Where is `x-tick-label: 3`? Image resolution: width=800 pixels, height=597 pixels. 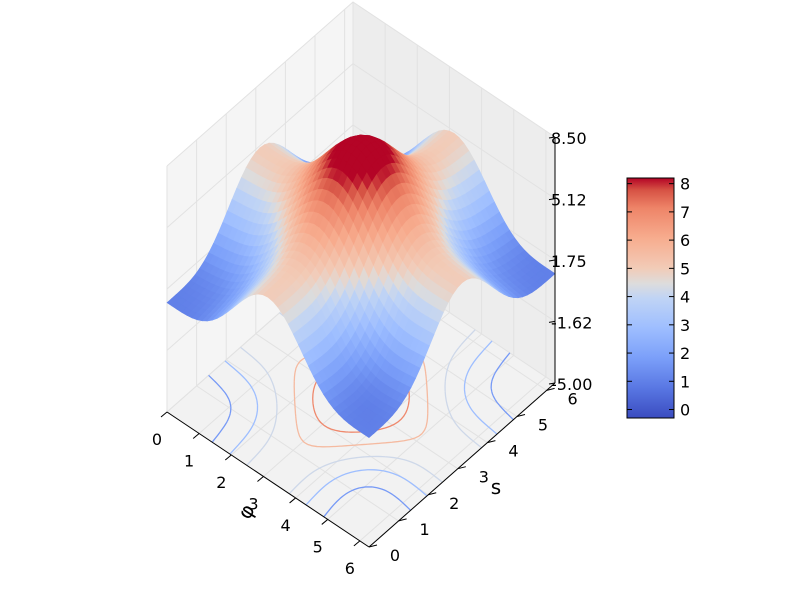
x-tick-label: 3 is located at coordinates (253, 503).